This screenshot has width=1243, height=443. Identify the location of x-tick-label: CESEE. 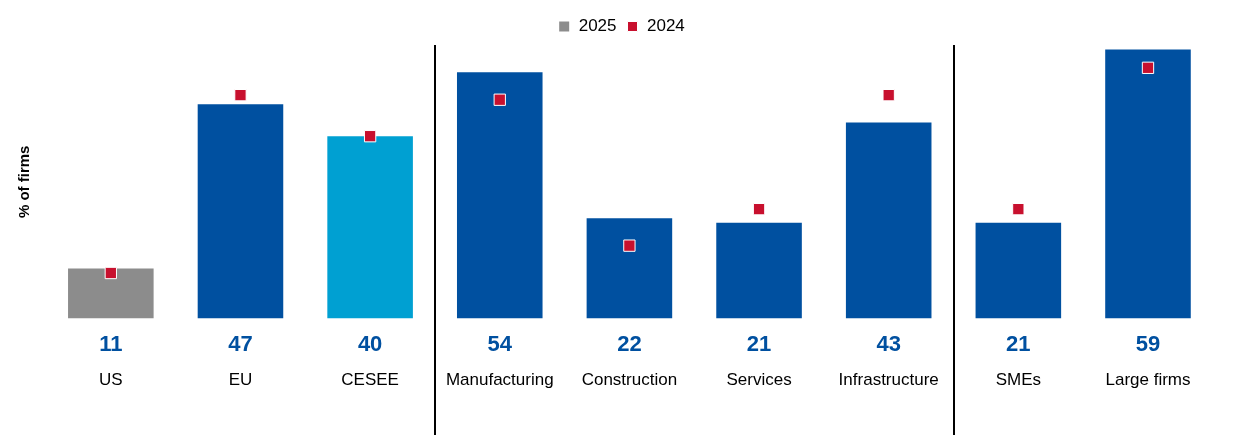
(370, 380).